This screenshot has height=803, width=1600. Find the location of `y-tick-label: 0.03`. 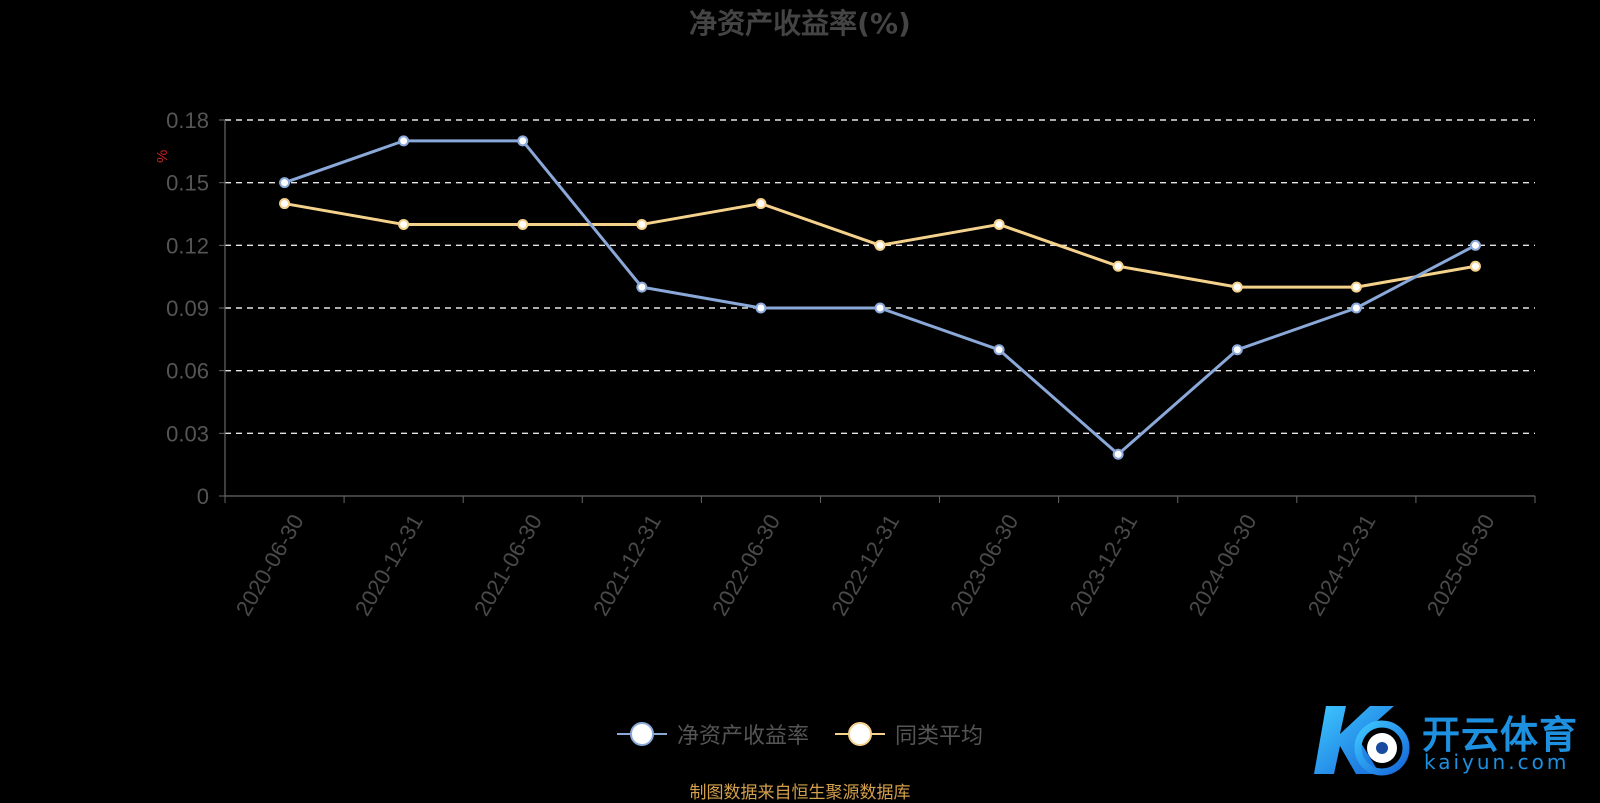

y-tick-label: 0.03 is located at coordinates (187, 433).